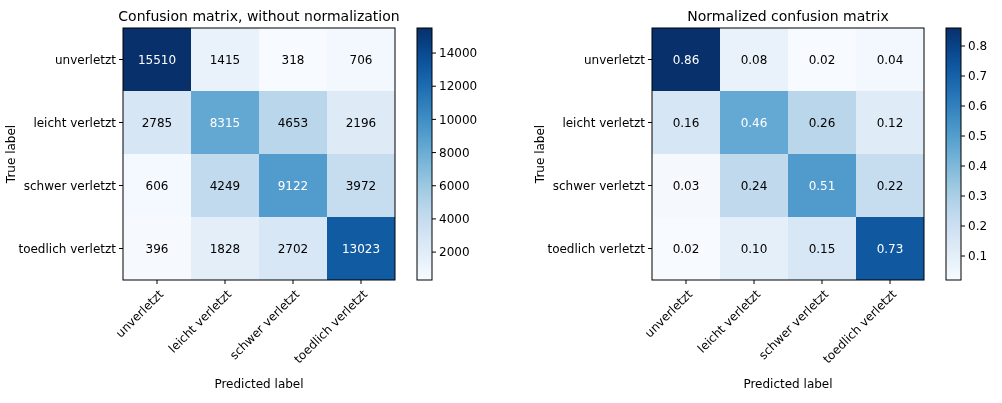 The height and width of the screenshot is (403, 1002). I want to click on color-bar-label: 12000, so click(458, 86).